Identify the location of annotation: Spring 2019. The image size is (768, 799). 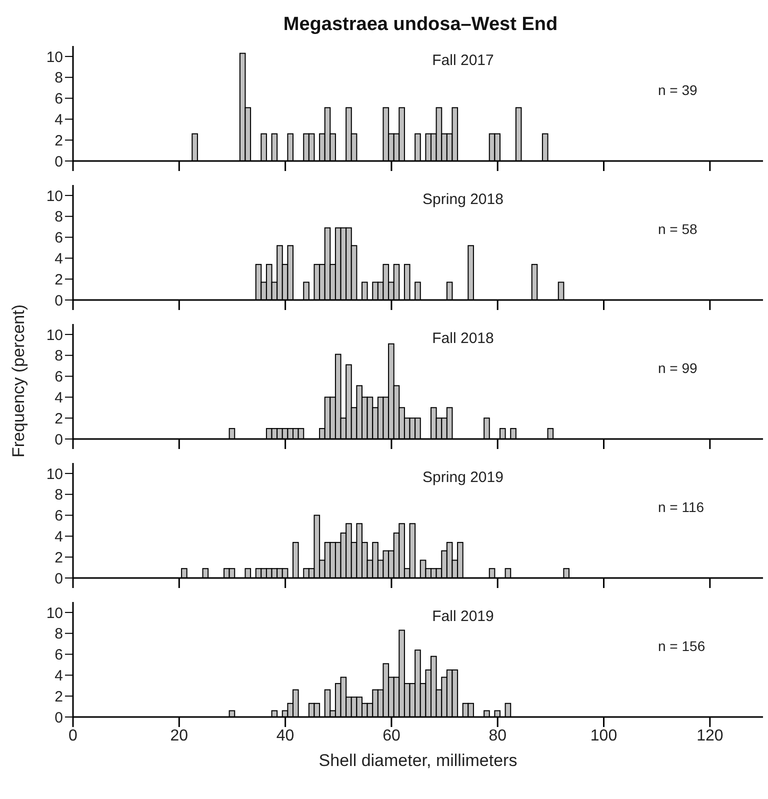
(463, 477).